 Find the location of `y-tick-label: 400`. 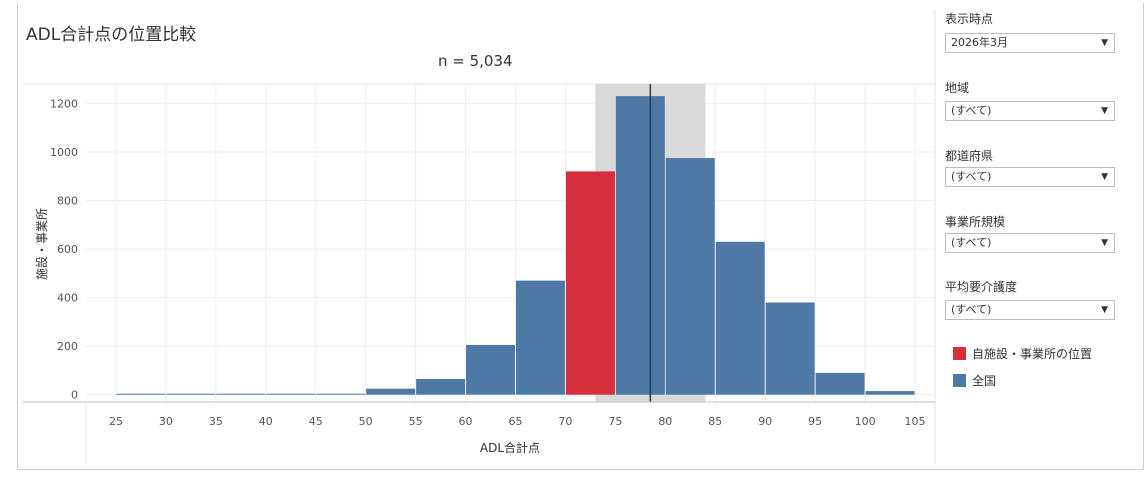

y-tick-label: 400 is located at coordinates (67, 298).